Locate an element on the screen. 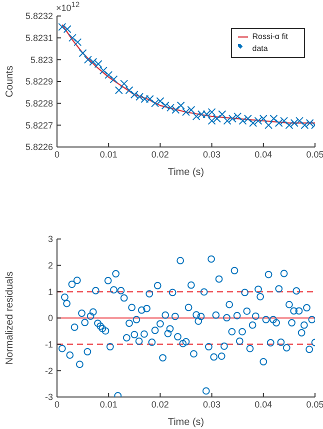  y-tick-label: 5.8229 is located at coordinates (39, 81).